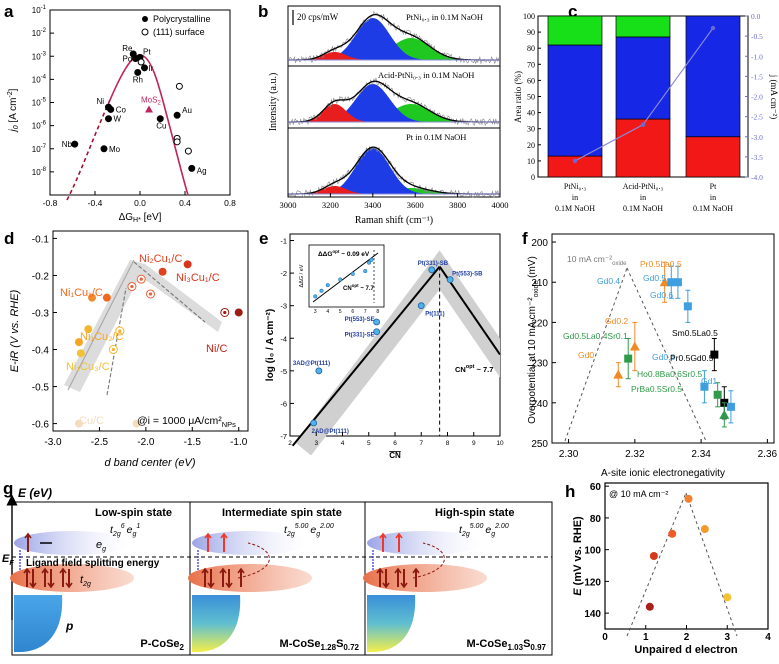  Describe the element at coordinates (327, 312) in the screenshot. I see `e-inset-xtick-label: 4` at that location.